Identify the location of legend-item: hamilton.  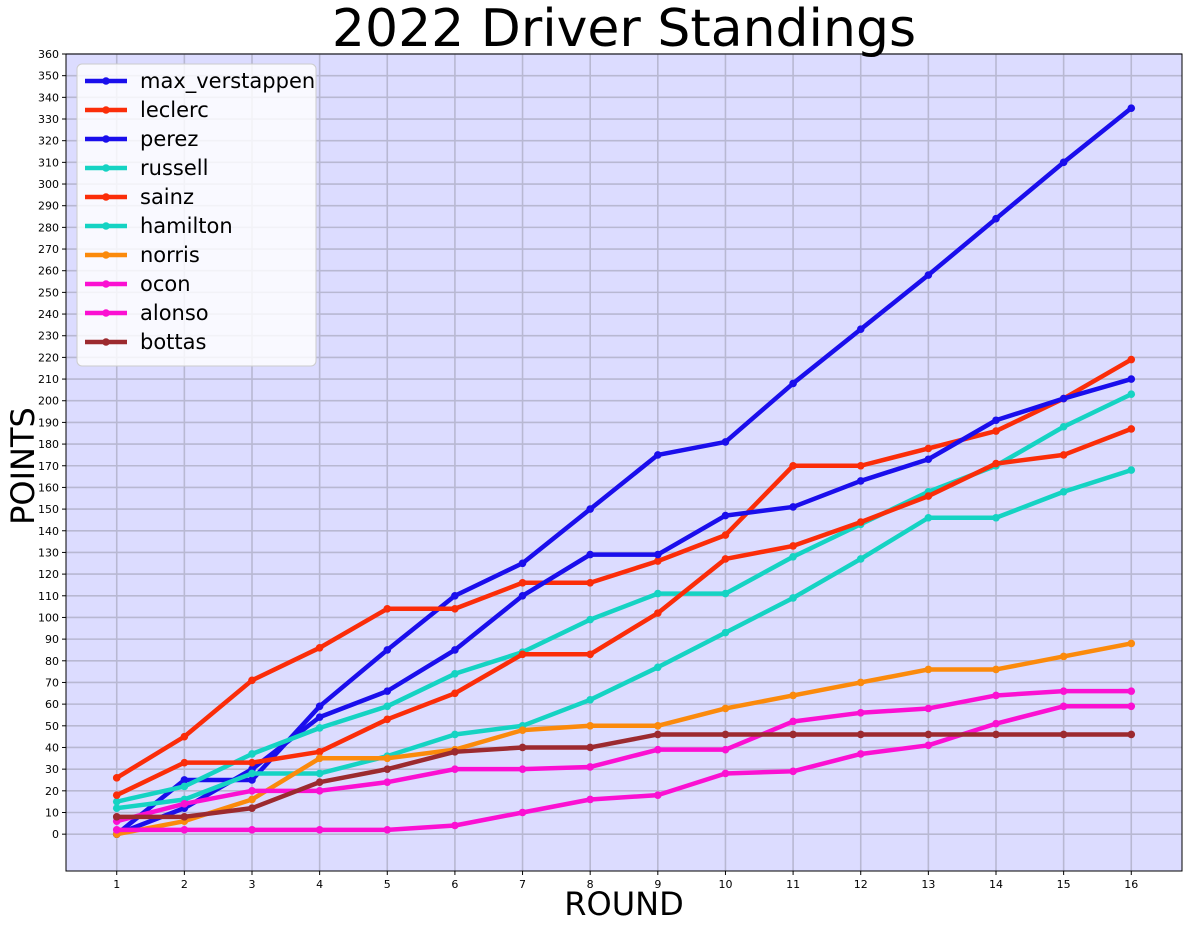
(159, 226).